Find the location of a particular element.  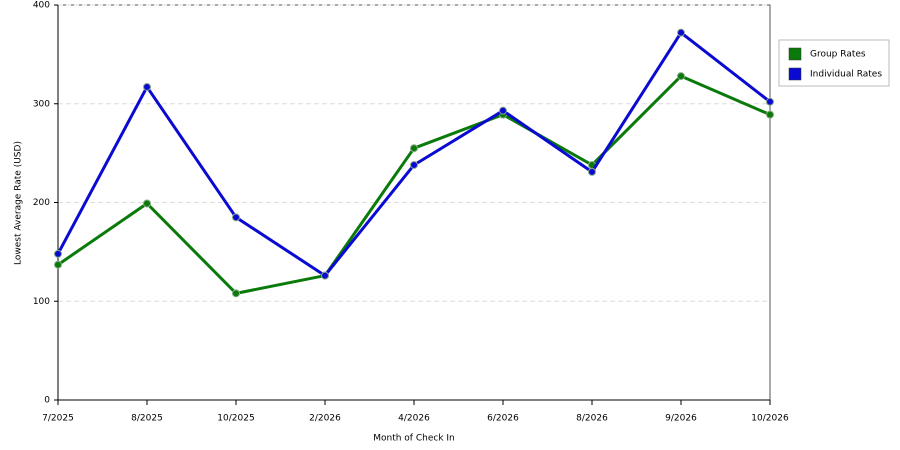

x-tick-label: 9/2026 is located at coordinates (681, 419).